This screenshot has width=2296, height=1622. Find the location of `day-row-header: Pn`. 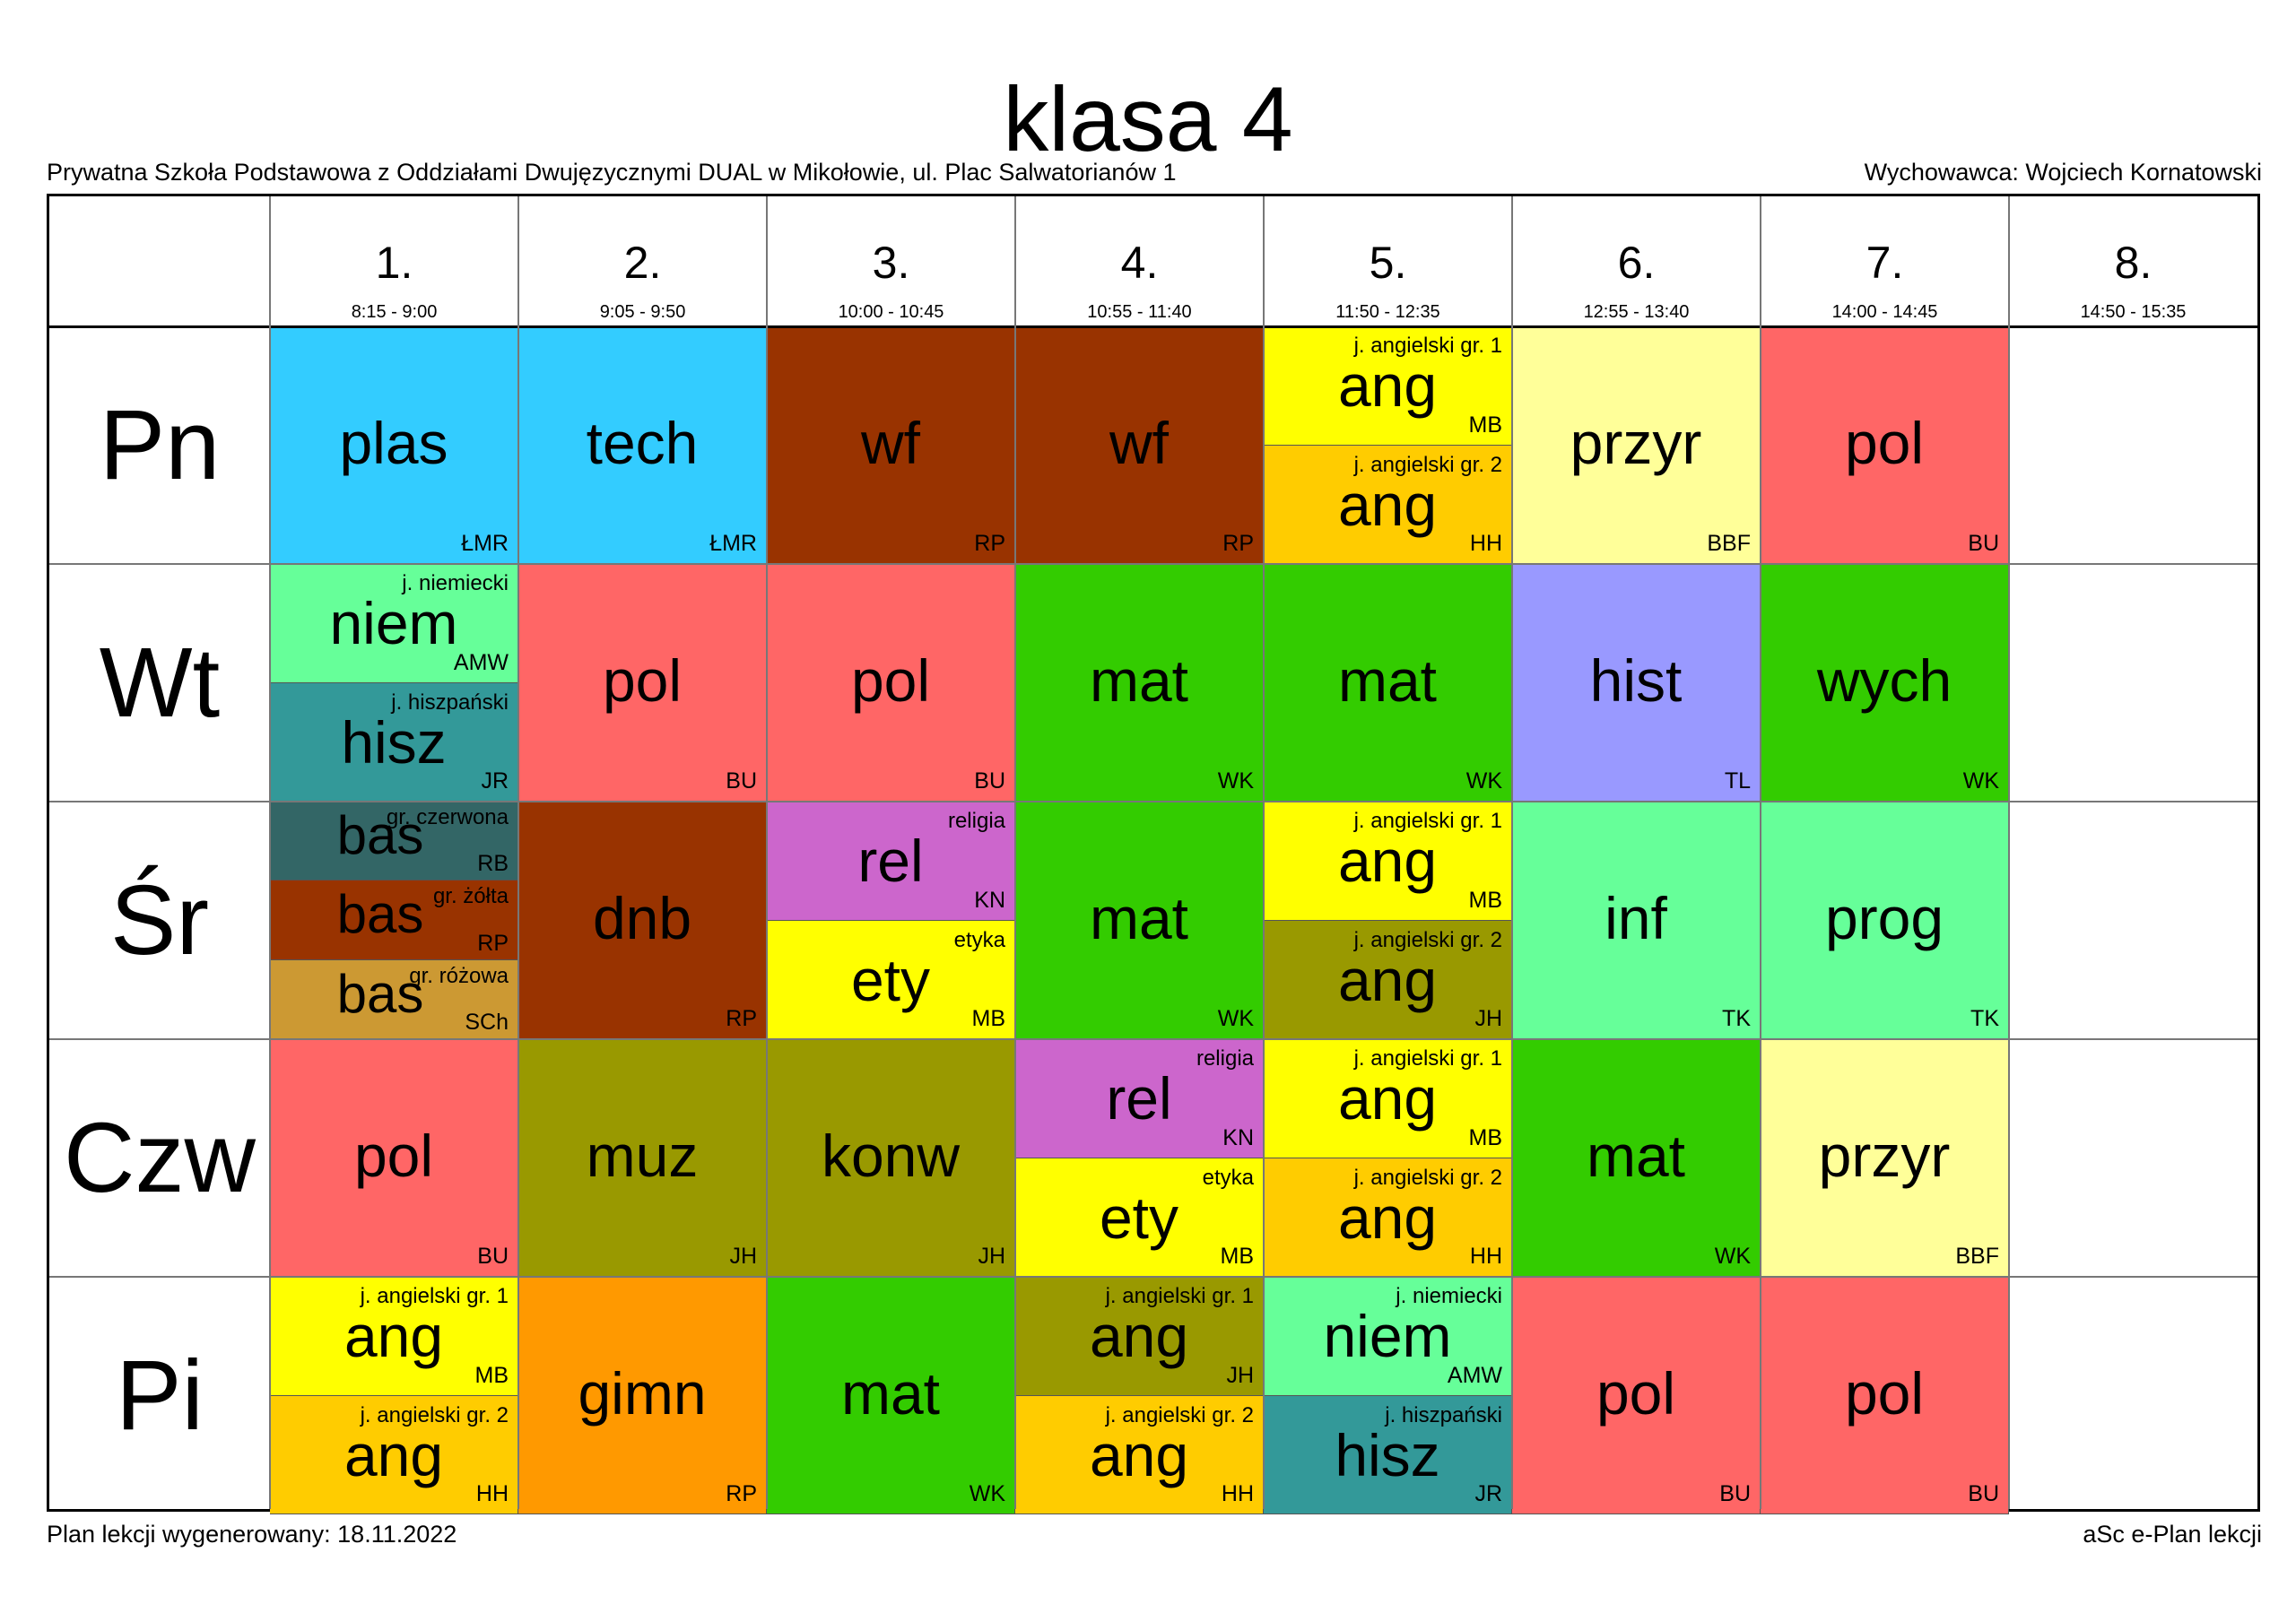

day-row-header: Pn is located at coordinates (159, 445).